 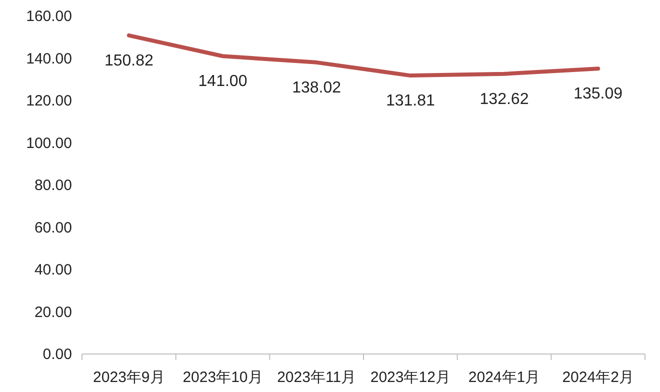 What do you see at coordinates (53, 312) in the screenshot?
I see `y-tick-label: 20.00` at bounding box center [53, 312].